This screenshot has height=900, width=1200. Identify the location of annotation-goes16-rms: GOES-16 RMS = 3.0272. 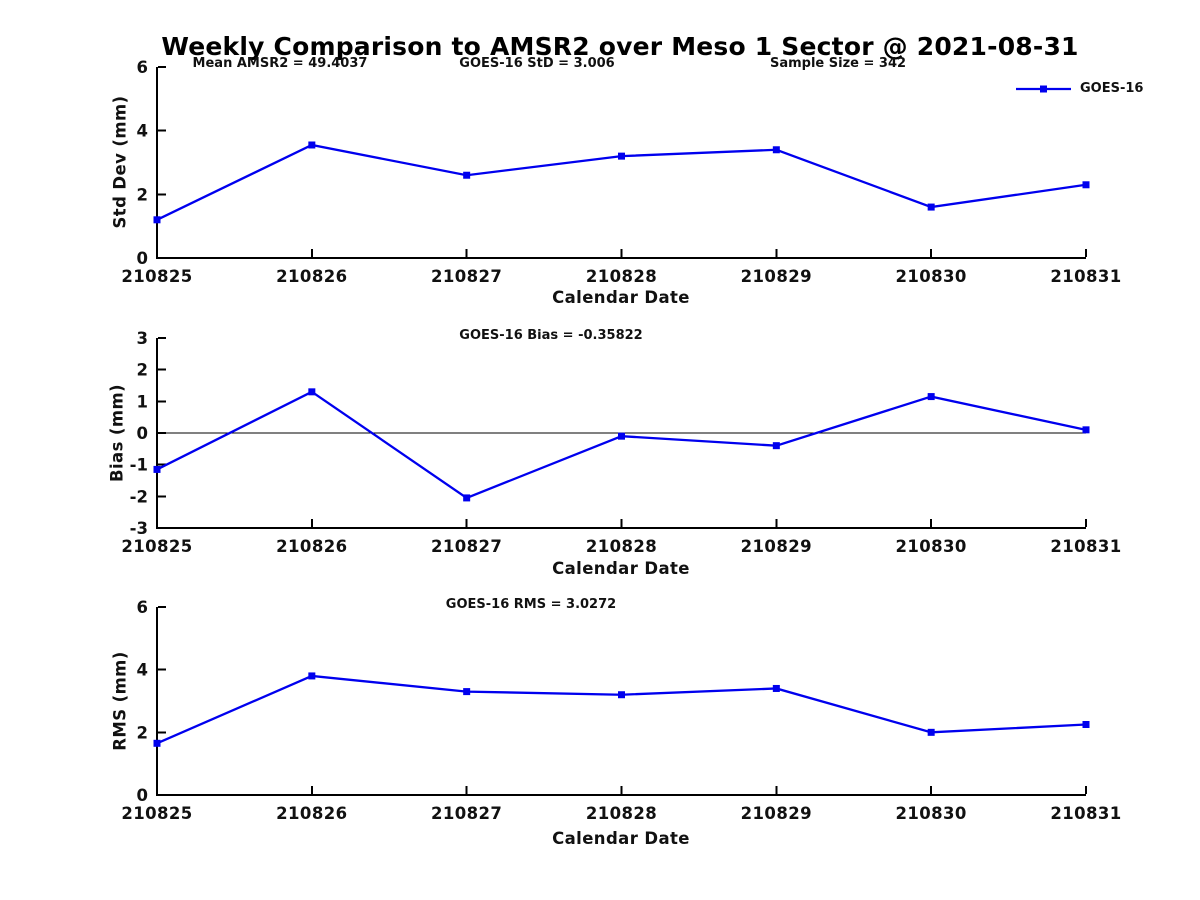
(531, 604).